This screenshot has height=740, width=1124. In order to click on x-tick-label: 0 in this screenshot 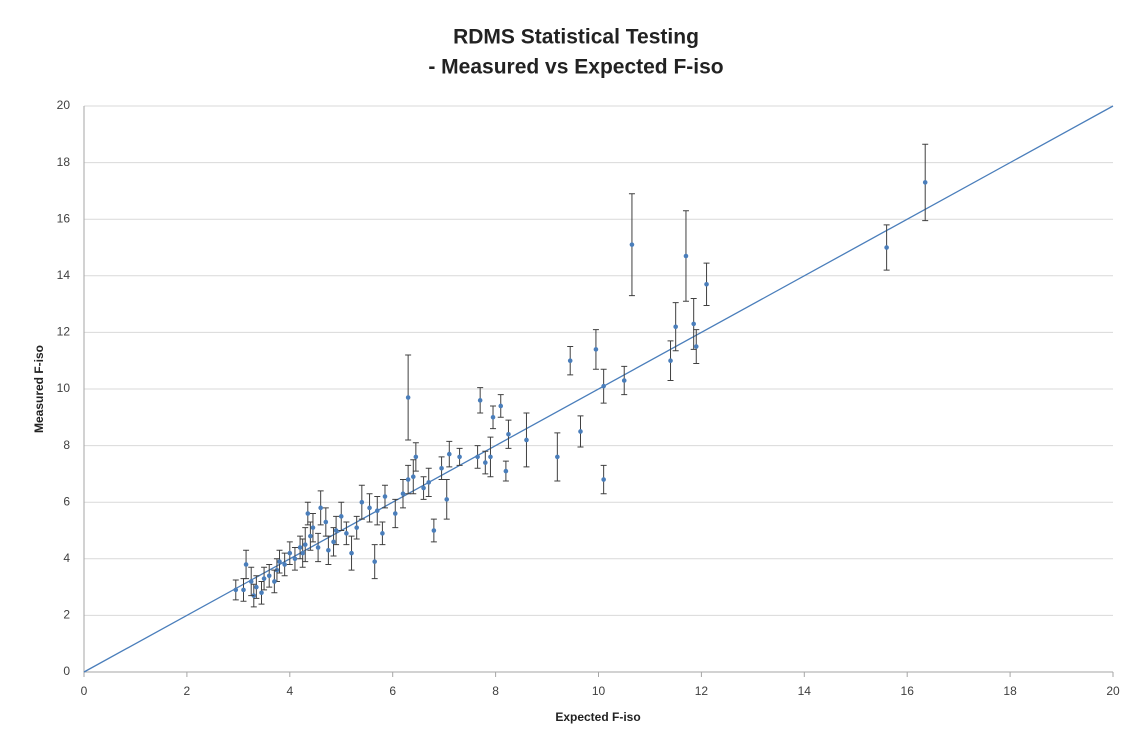, I will do `click(84, 691)`.